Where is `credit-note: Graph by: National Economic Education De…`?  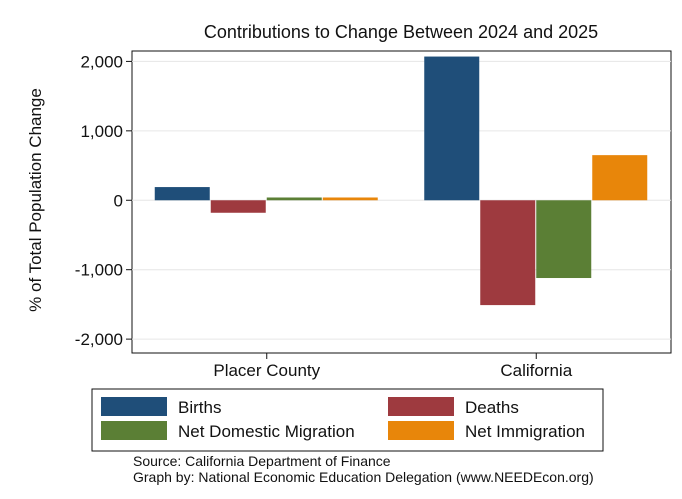 credit-note: Graph by: National Economic Education De… is located at coordinates (363, 477).